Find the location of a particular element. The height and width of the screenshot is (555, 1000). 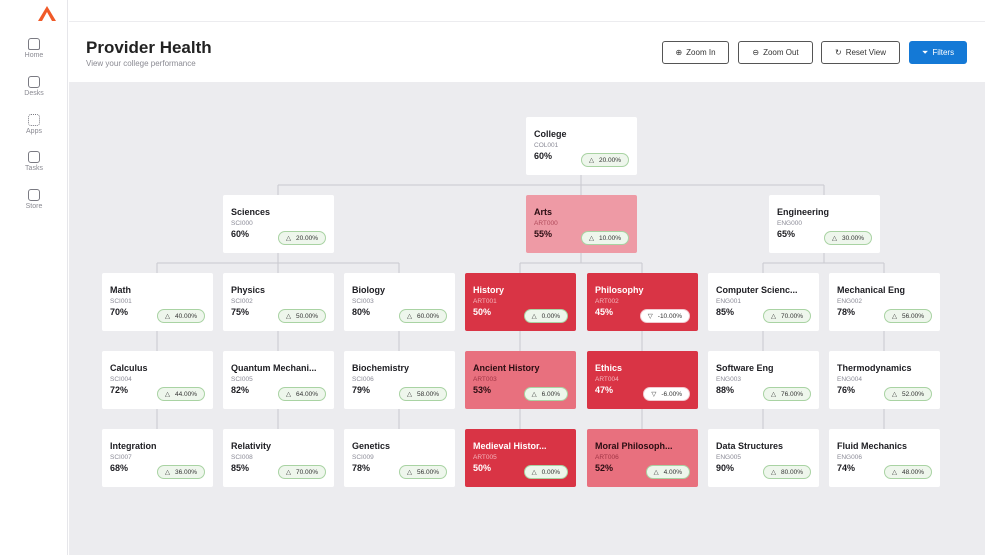

change-badge: △ 40.00% is located at coordinates (180, 316).